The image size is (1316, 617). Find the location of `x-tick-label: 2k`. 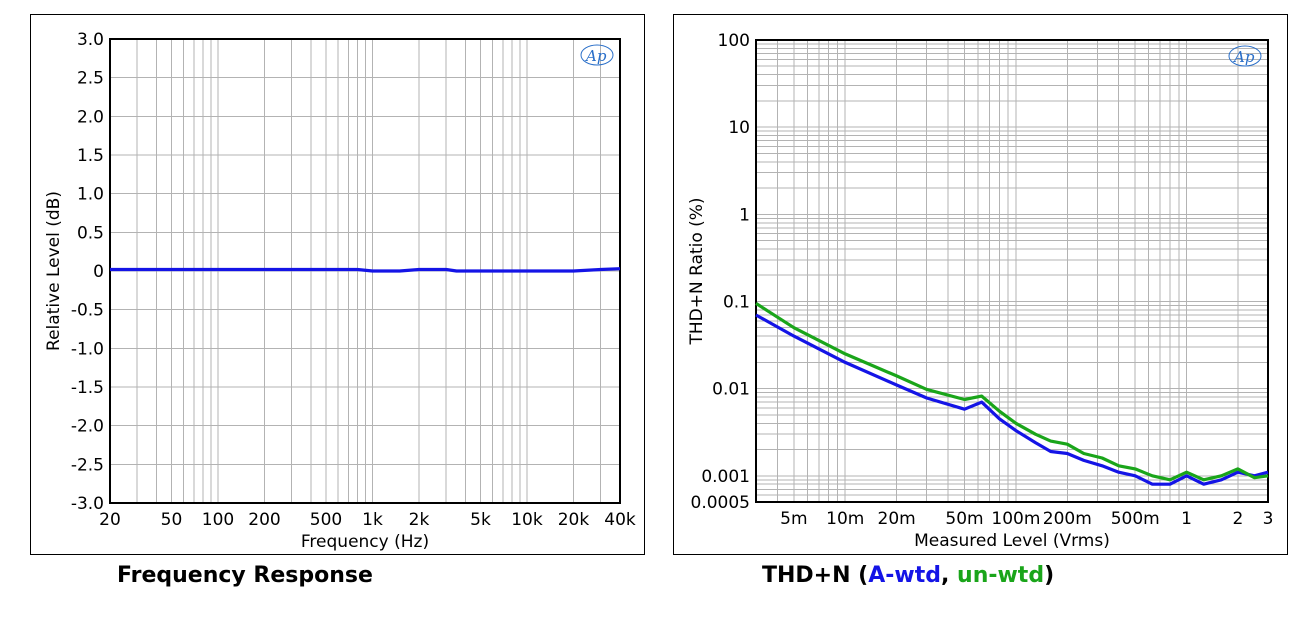

x-tick-label: 2k is located at coordinates (419, 520).